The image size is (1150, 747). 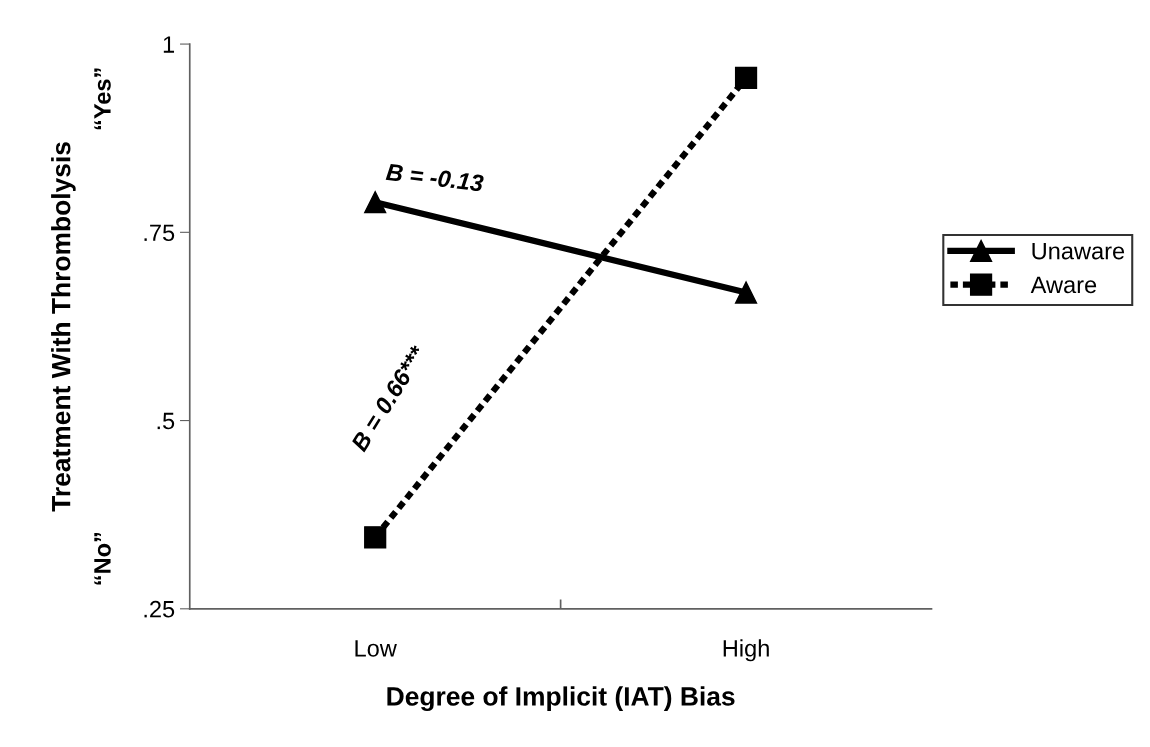 What do you see at coordinates (746, 650) in the screenshot?
I see `x-tick-label: High` at bounding box center [746, 650].